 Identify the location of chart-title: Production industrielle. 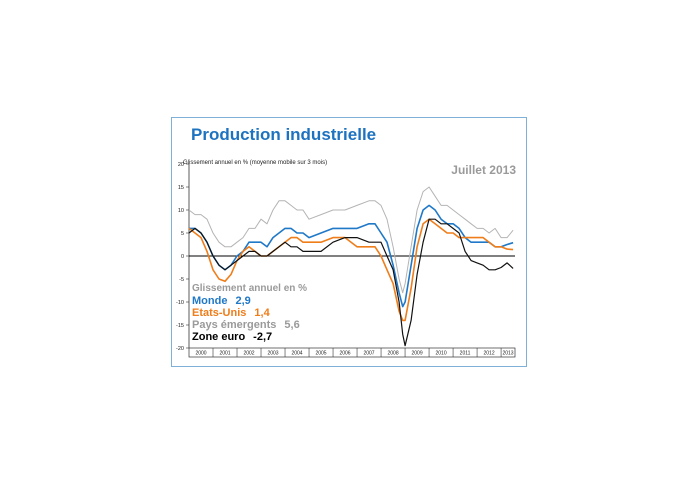
(284, 134).